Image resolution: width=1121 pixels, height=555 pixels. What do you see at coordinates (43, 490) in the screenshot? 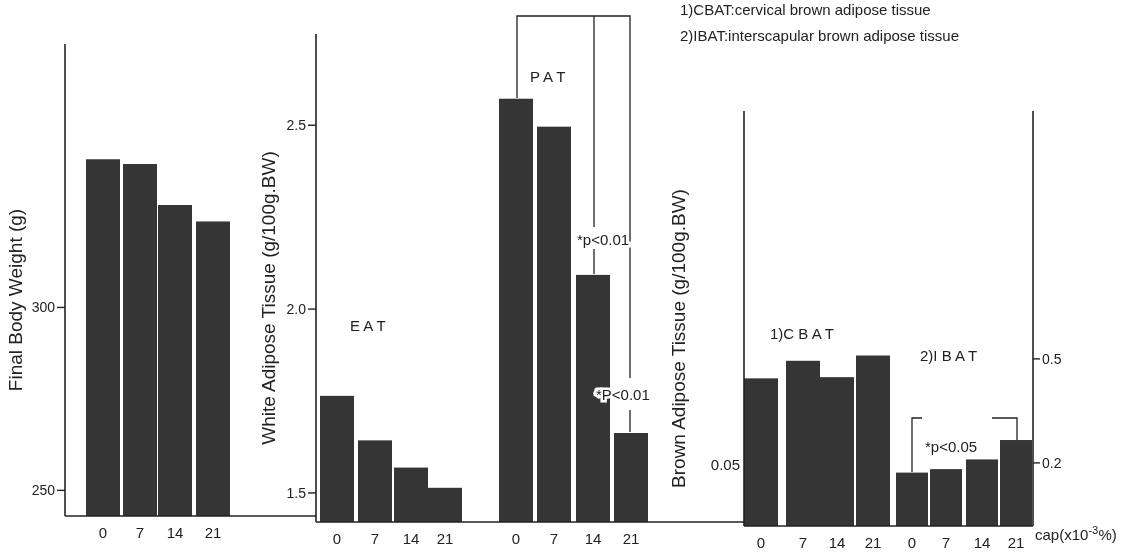
I see `y-tick-label: 250` at bounding box center [43, 490].